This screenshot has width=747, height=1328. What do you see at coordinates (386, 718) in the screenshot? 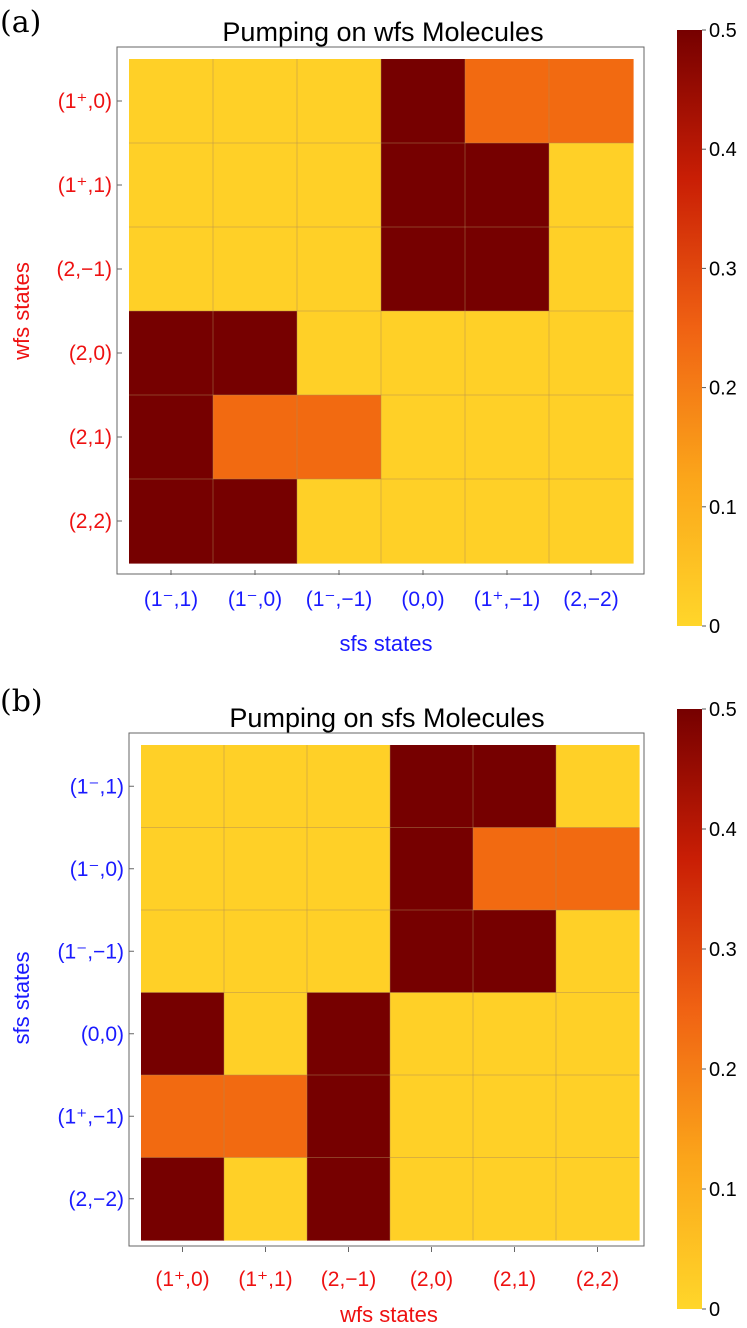
I see `chart-title: Pumping on sfs Molecules` at bounding box center [386, 718].